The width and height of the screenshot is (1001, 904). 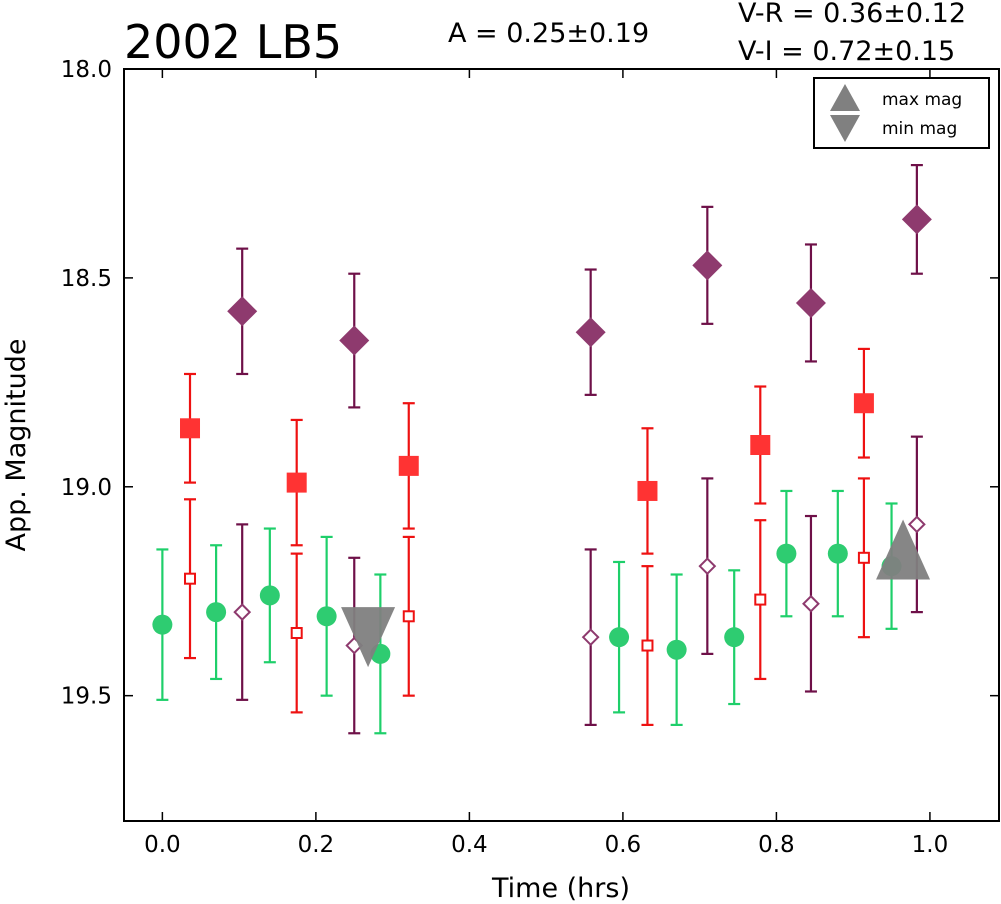 I want to click on x-tick-label: 1.0, so click(x=930, y=845).